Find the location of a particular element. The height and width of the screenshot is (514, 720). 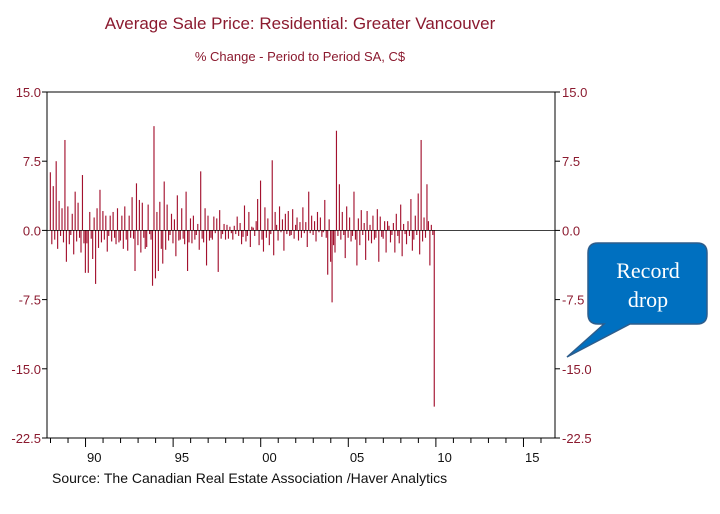

y-tick-label-left: 0.0 is located at coordinates (32, 230).